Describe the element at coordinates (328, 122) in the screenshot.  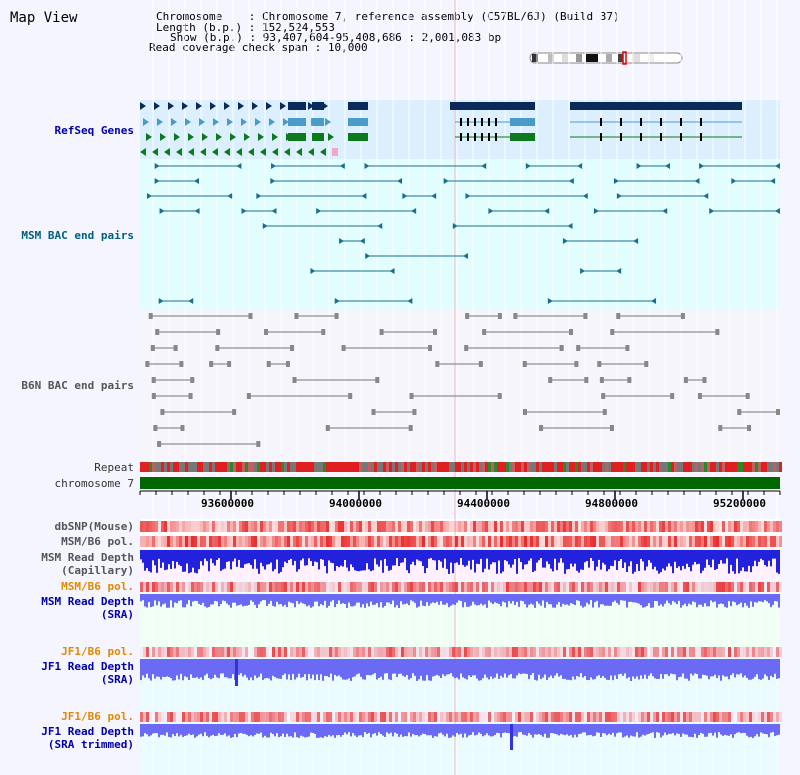
I see `gene-mark` at that location.